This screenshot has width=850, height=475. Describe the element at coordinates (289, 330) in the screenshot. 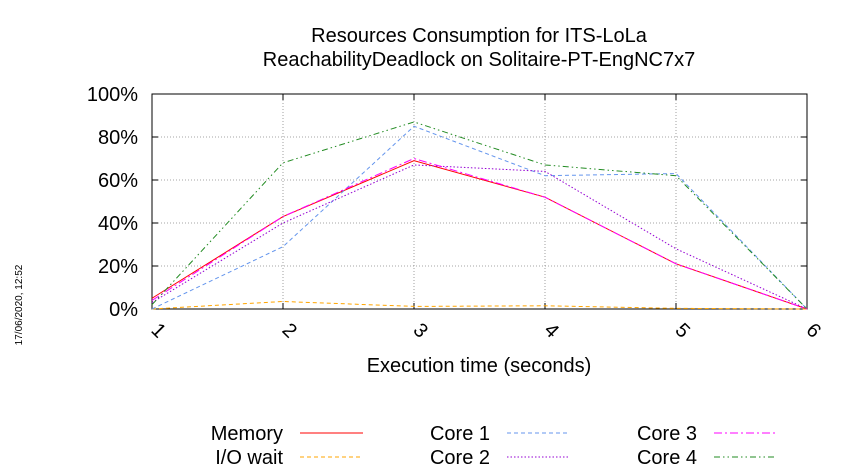

I see `x-tick-label: 2` at that location.